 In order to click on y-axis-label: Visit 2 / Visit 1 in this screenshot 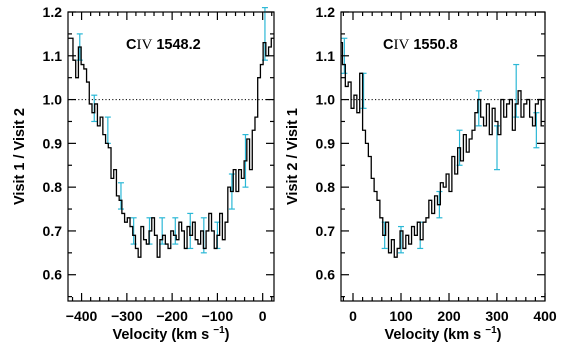, I will do `click(293, 156)`.